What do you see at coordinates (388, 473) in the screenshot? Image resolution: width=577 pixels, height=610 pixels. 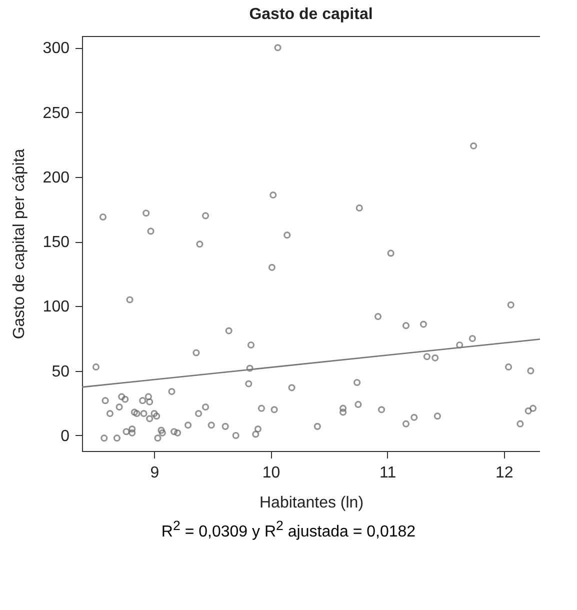 I see `x-tick-label: 11` at bounding box center [388, 473].